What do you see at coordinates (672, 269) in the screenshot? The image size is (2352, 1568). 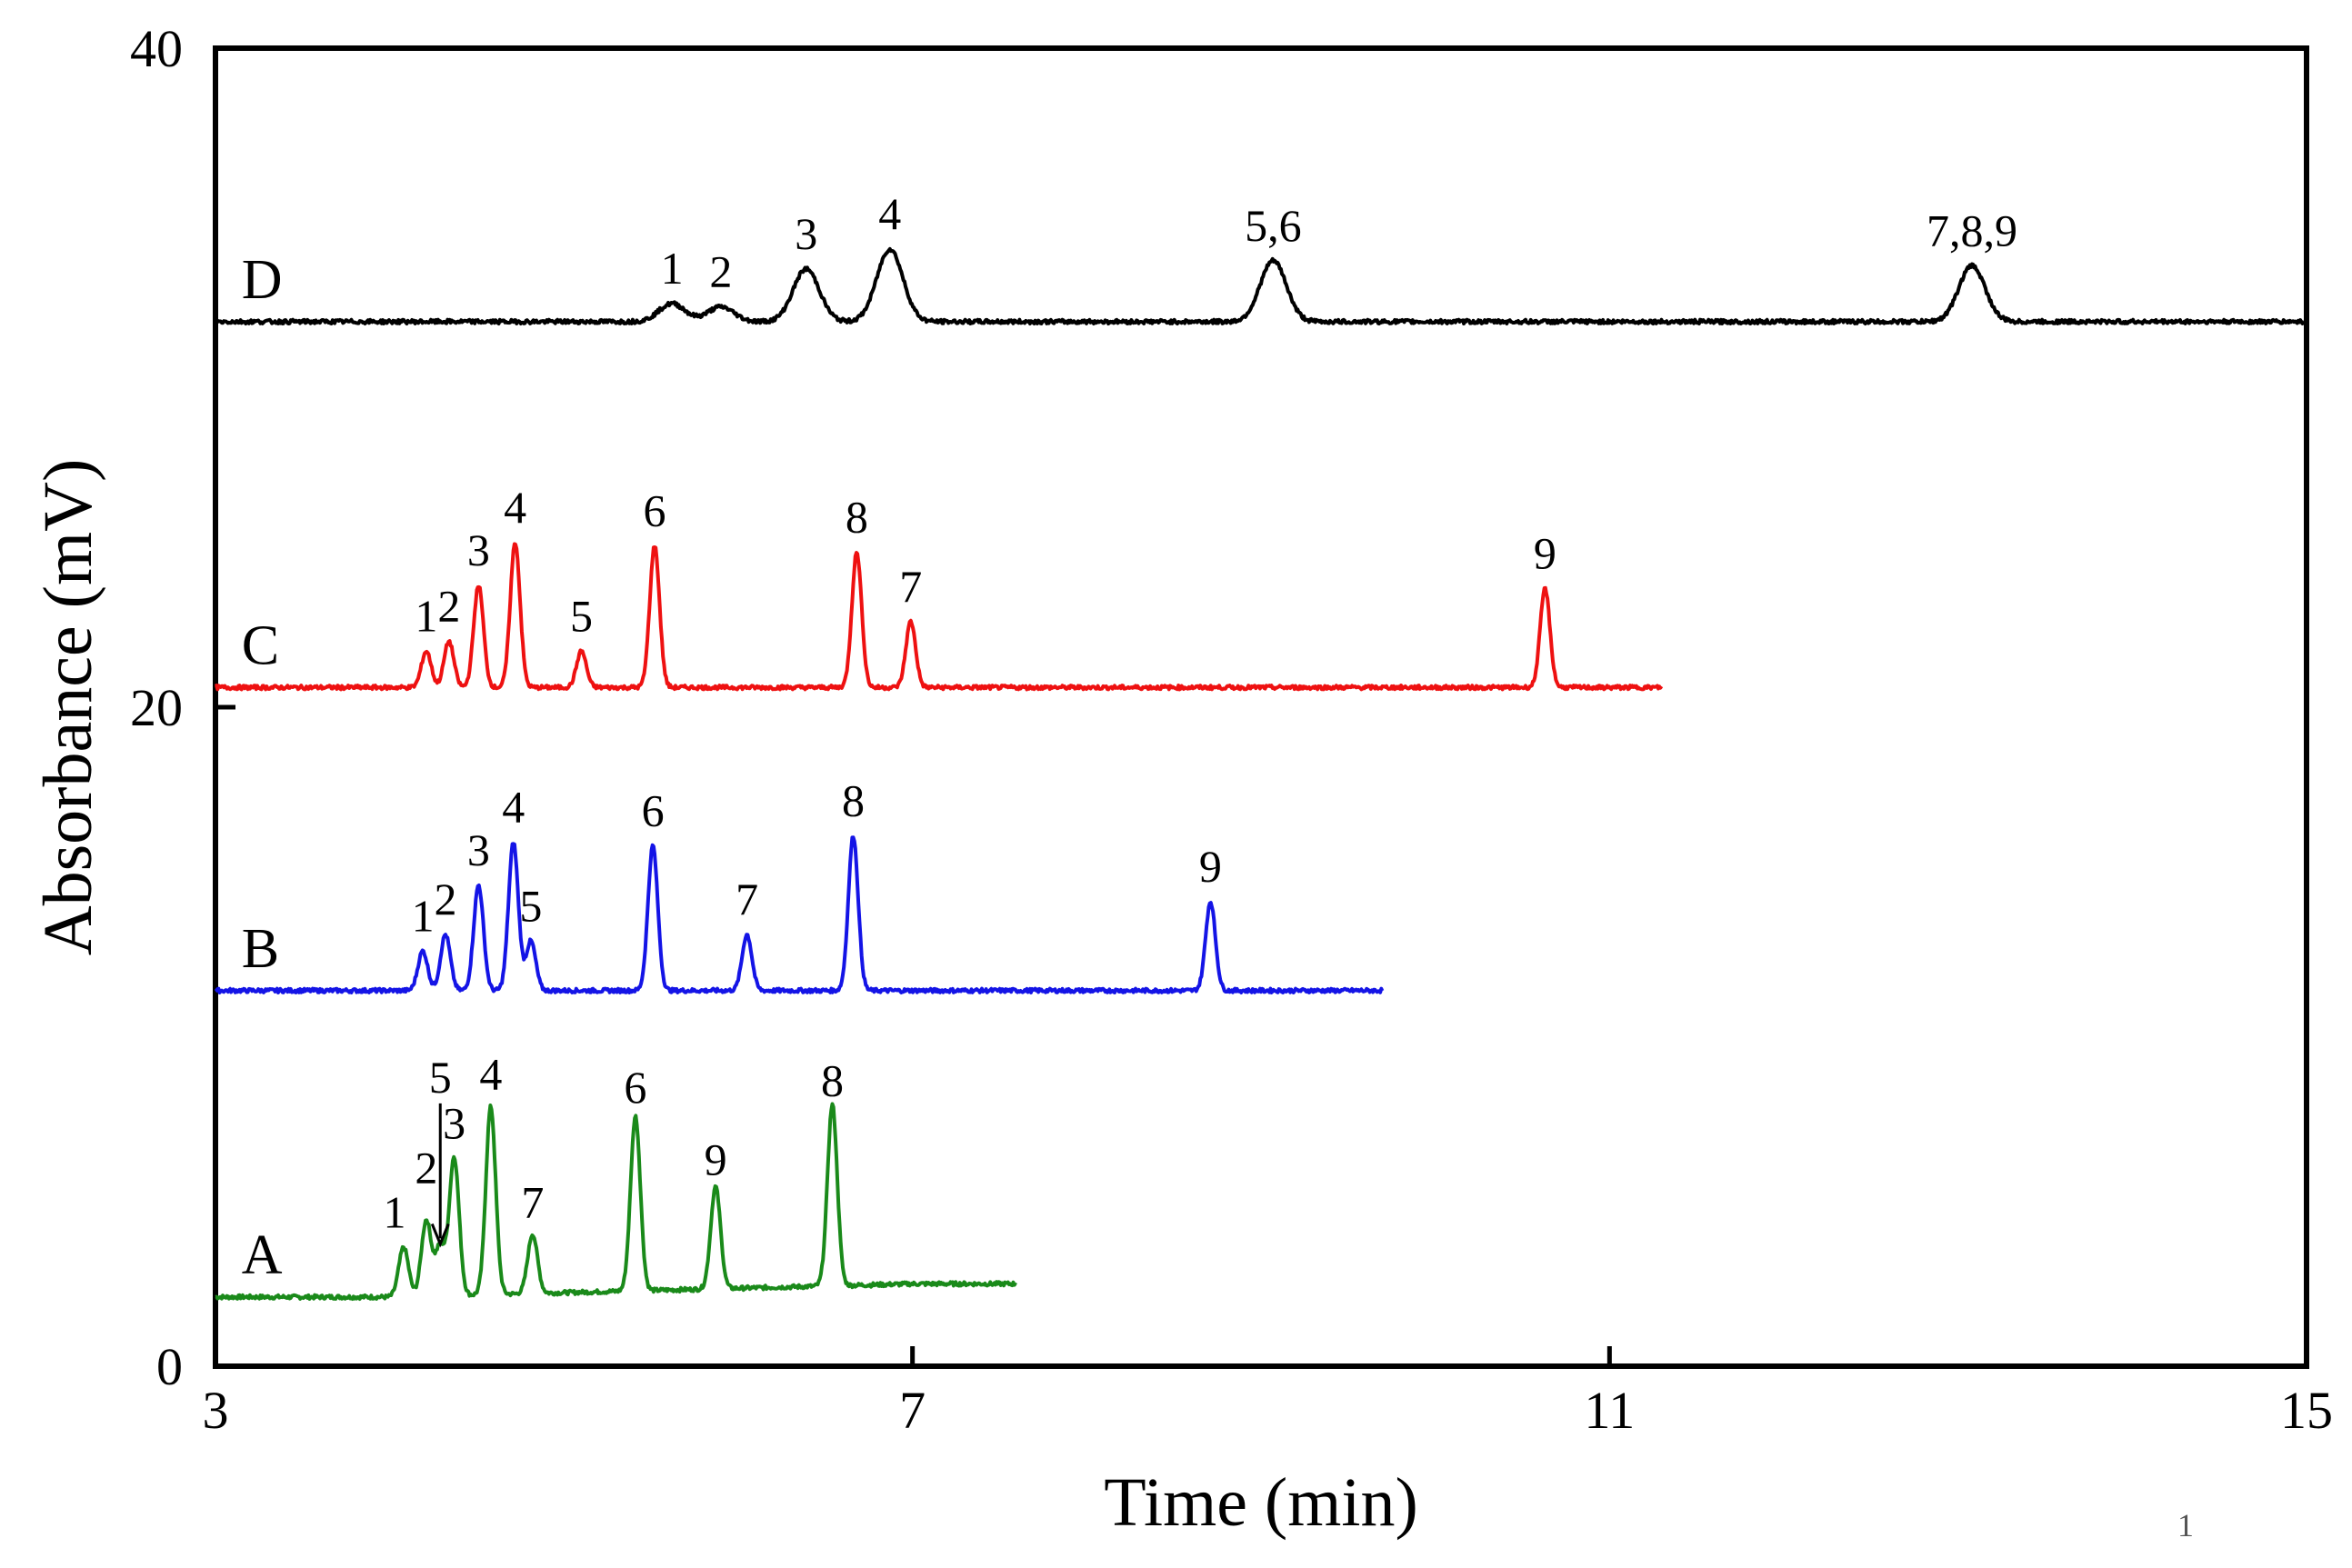 I see `peak-label-D-1: 1` at bounding box center [672, 269].